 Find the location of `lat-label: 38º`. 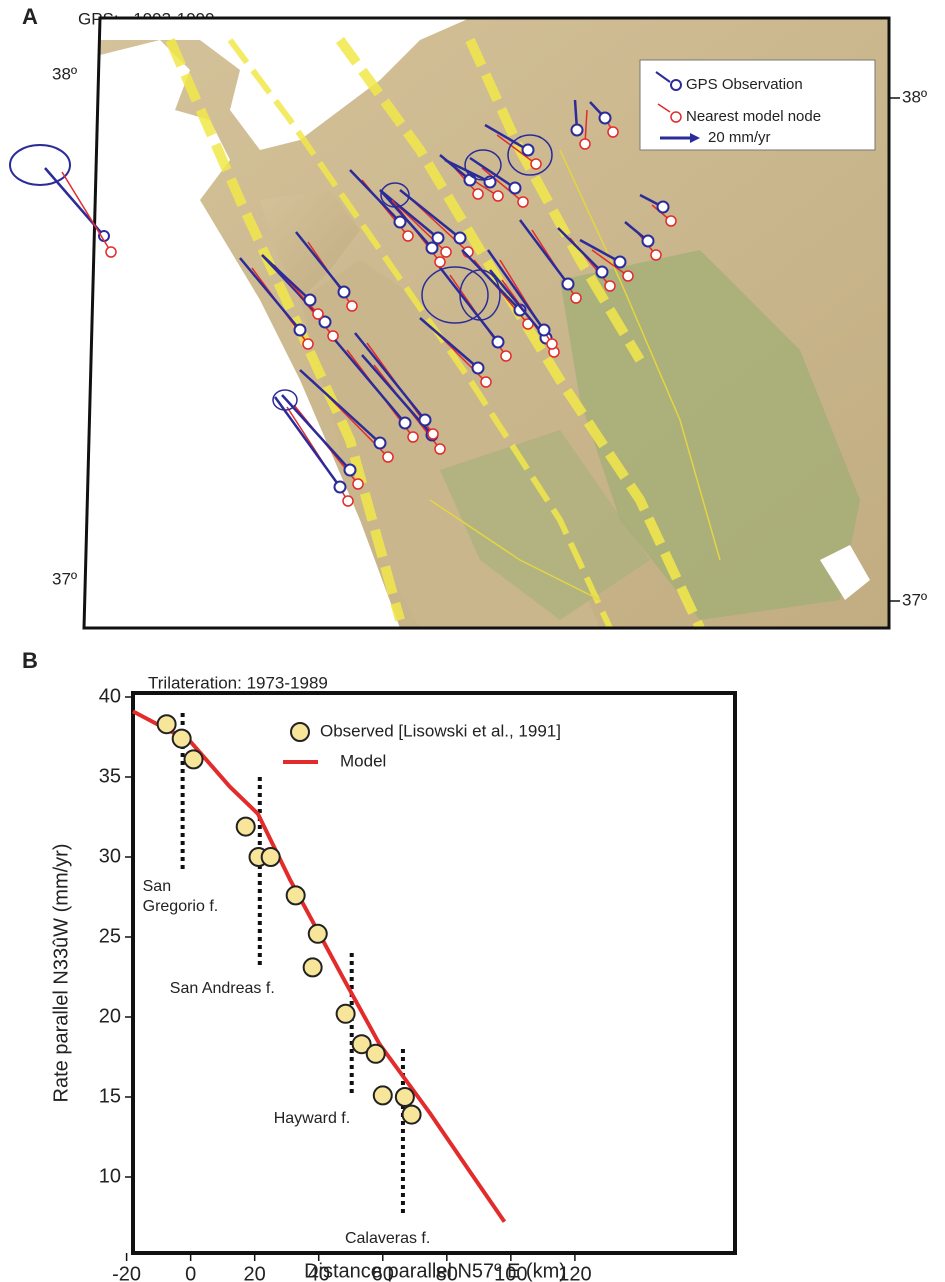

lat-label: 38º is located at coordinates (914, 96).